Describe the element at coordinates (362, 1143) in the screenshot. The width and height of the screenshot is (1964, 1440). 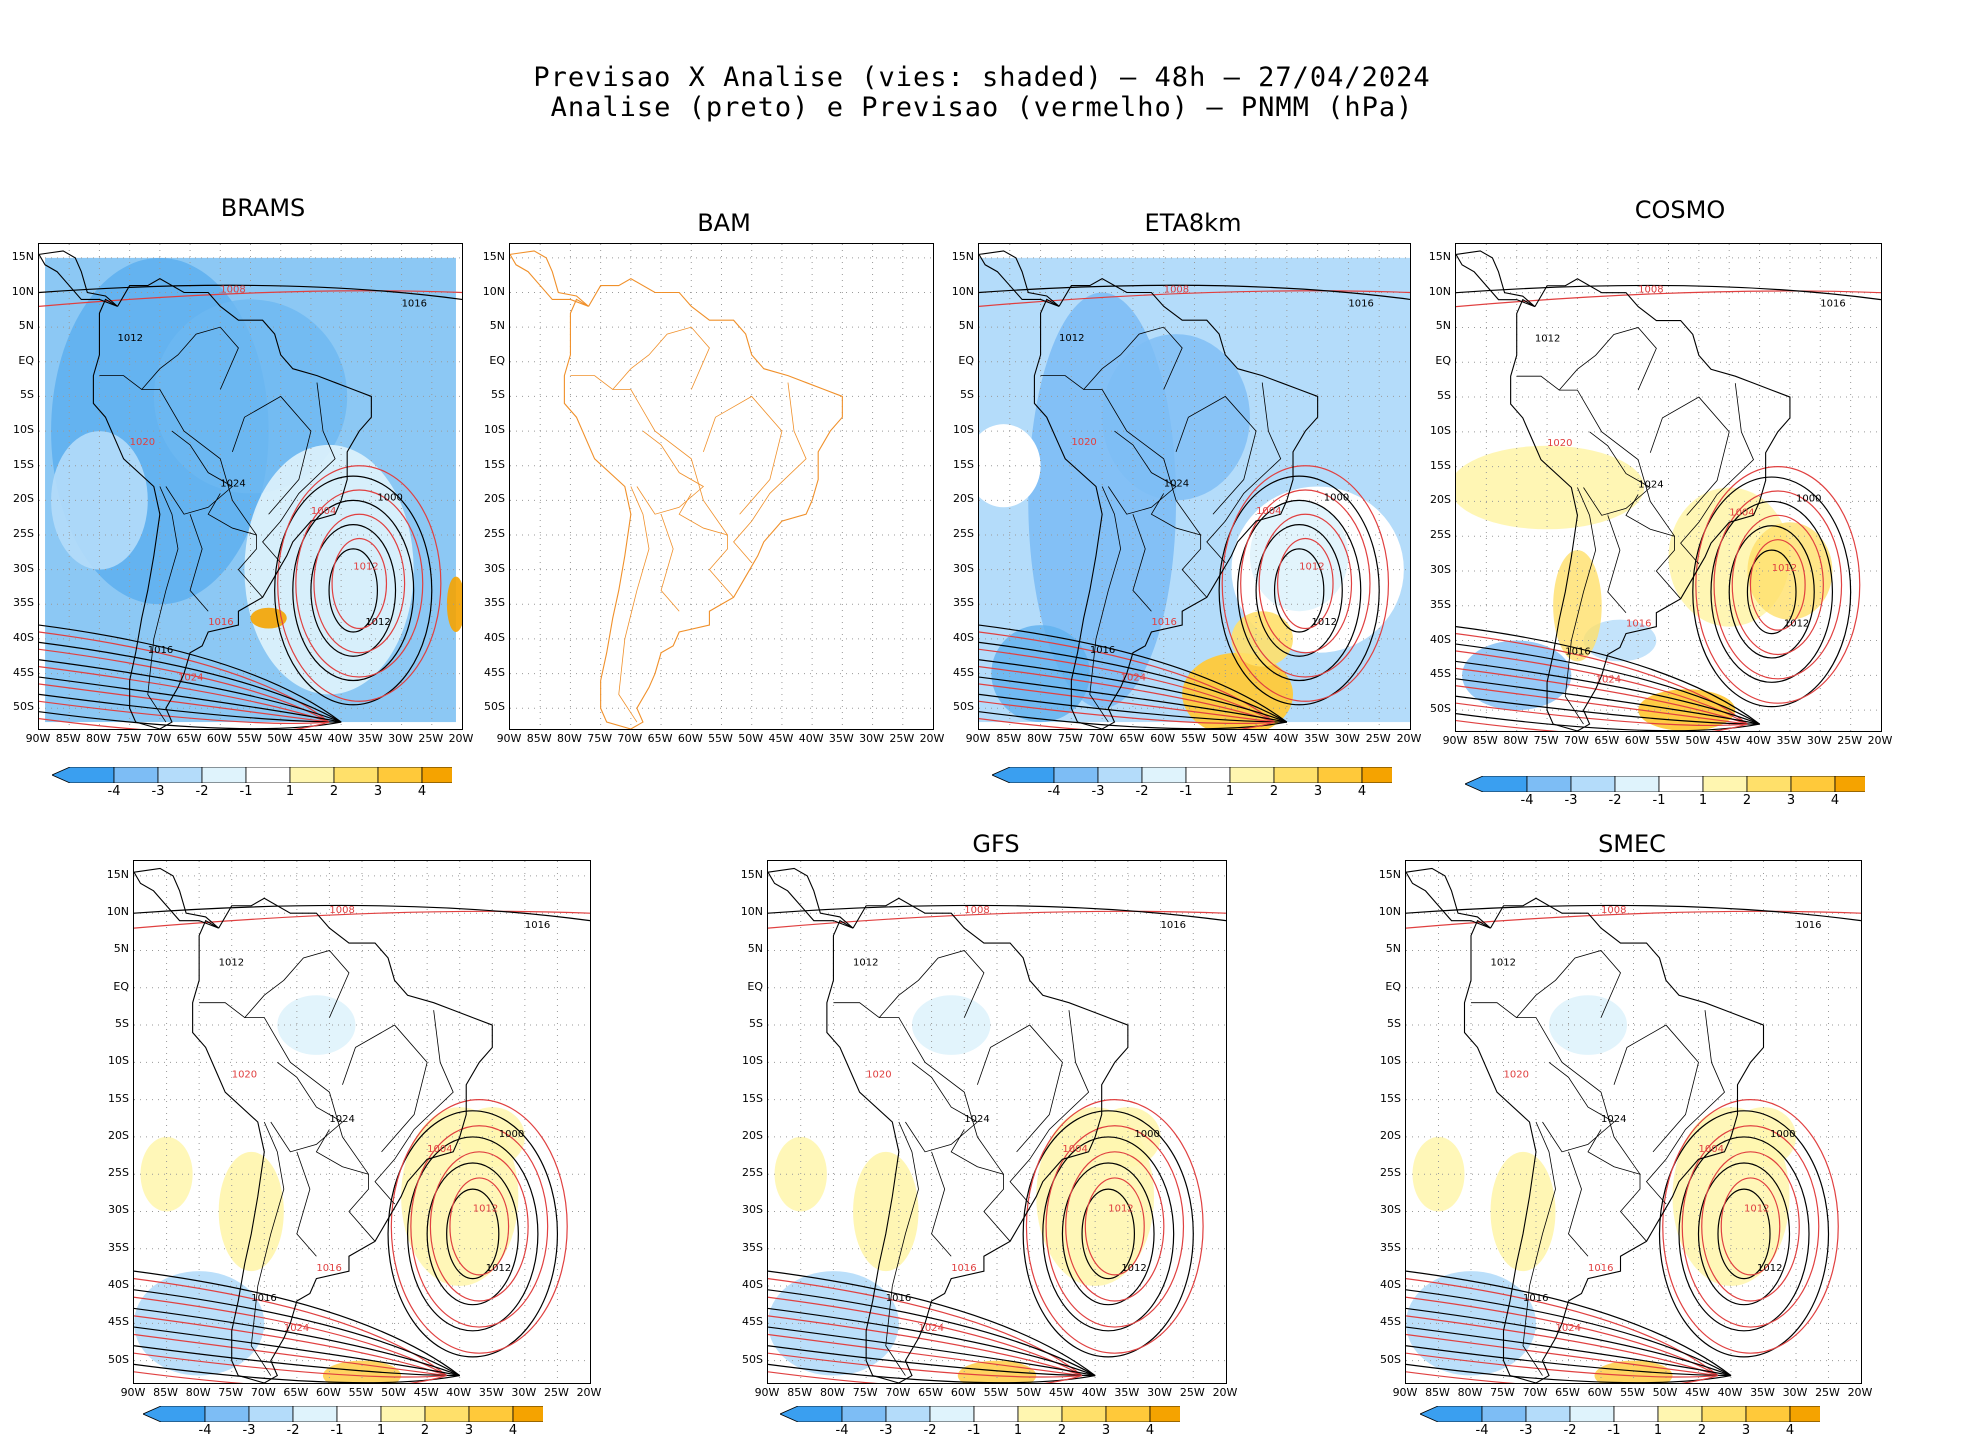
I see `isobar-lines` at that location.